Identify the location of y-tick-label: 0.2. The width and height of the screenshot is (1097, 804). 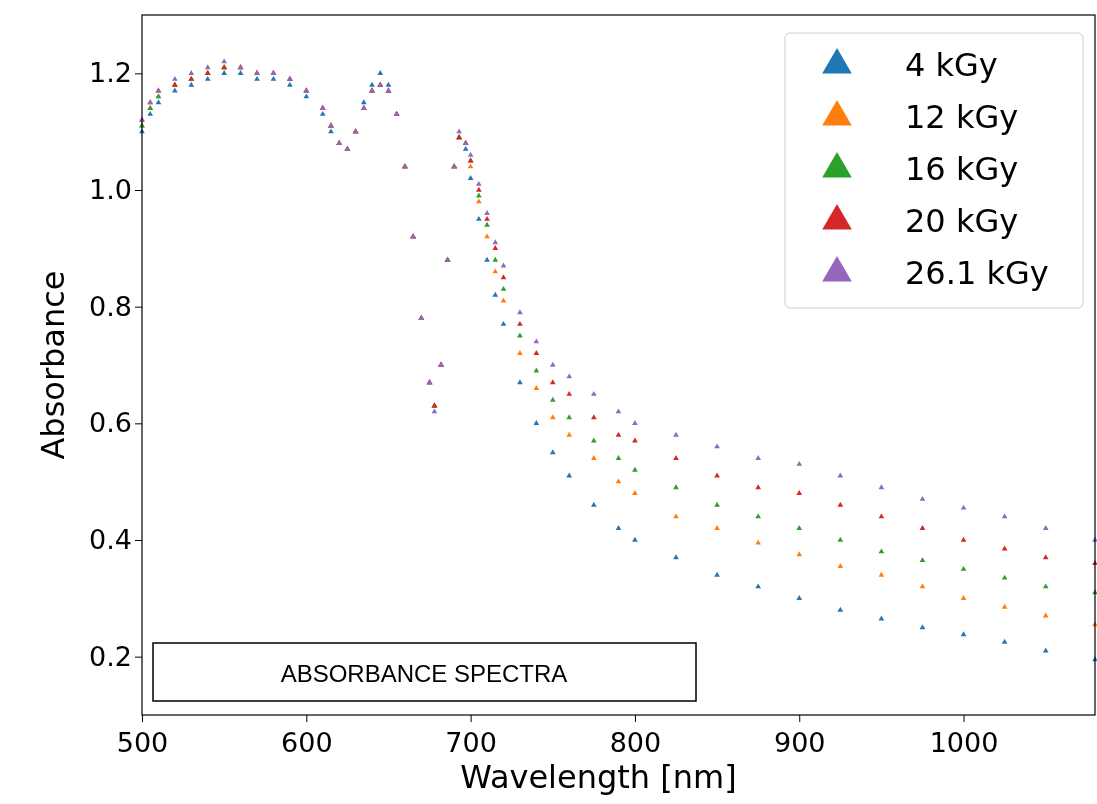
(110, 656).